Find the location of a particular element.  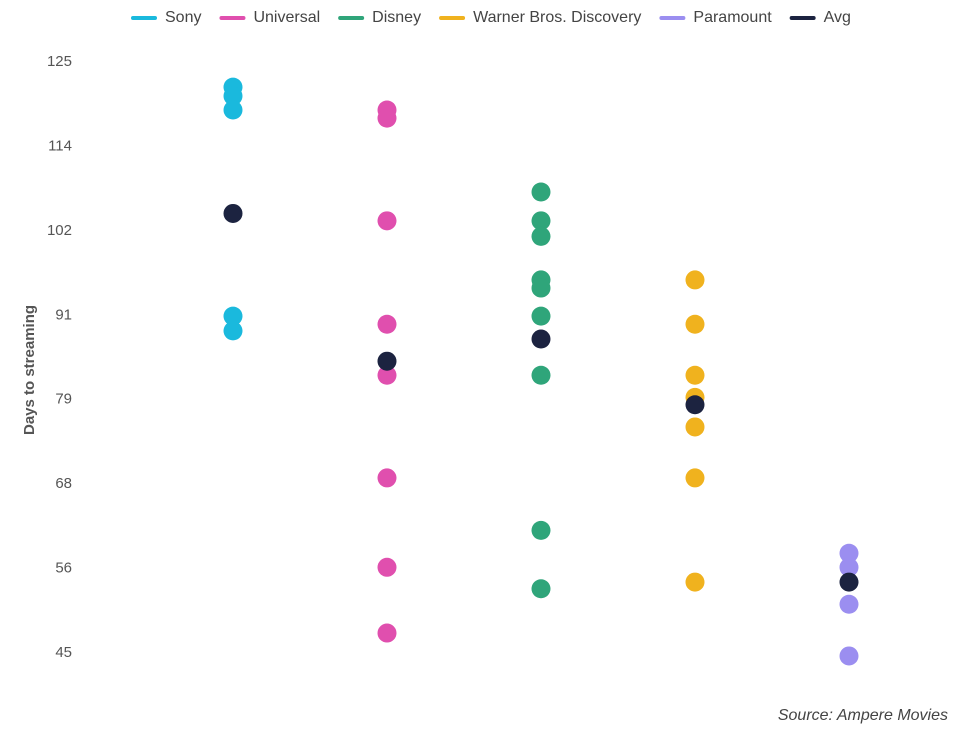

legend-label: Avg is located at coordinates (837, 17).